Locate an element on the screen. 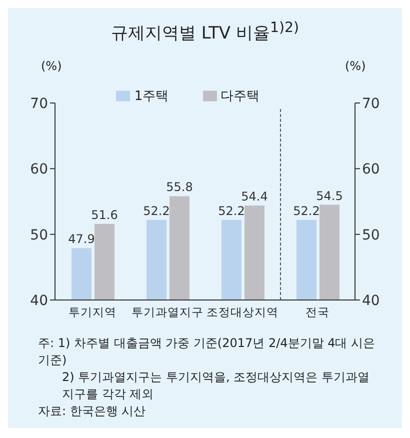 The height and width of the screenshot is (438, 410). y2-tick-label: 40 is located at coordinates (371, 300).